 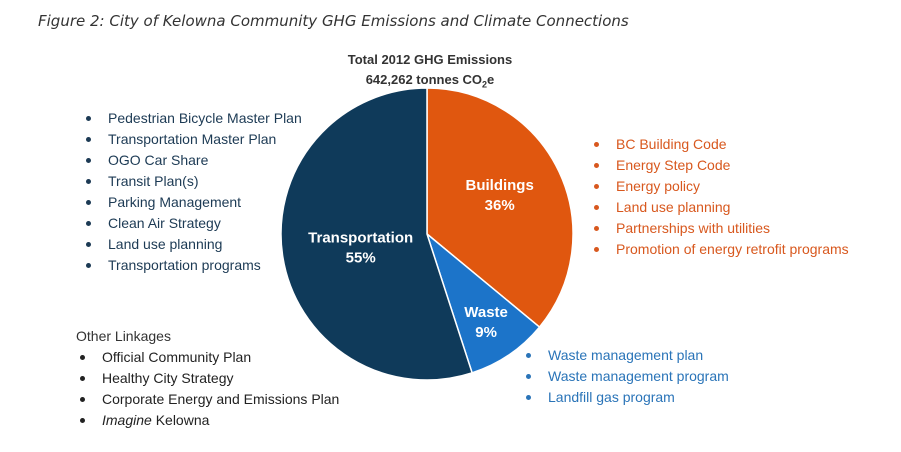 What do you see at coordinates (192, 160) in the screenshot?
I see `transportation-item: OGO Car Share` at bounding box center [192, 160].